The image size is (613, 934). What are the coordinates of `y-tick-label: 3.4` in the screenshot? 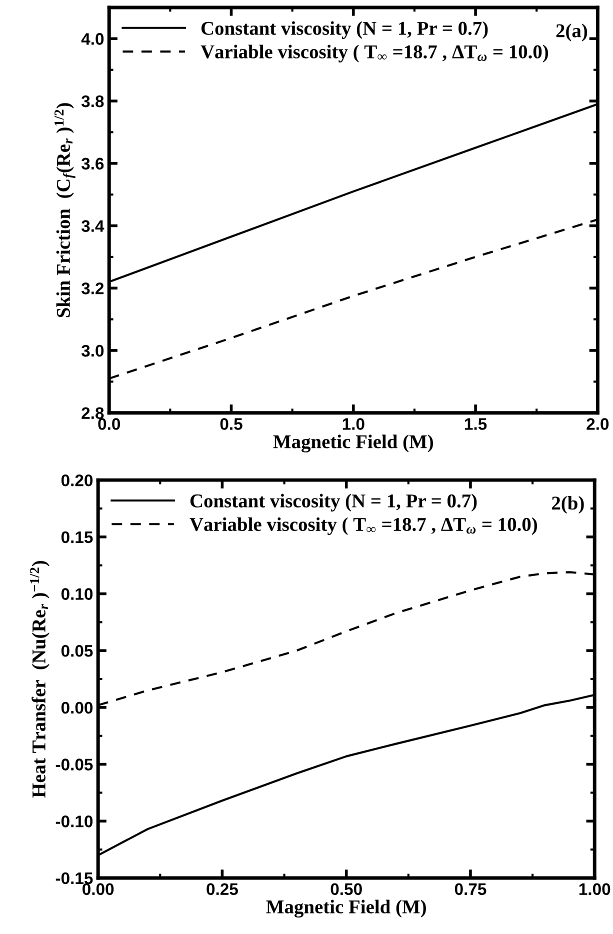 It's located at (92, 226).